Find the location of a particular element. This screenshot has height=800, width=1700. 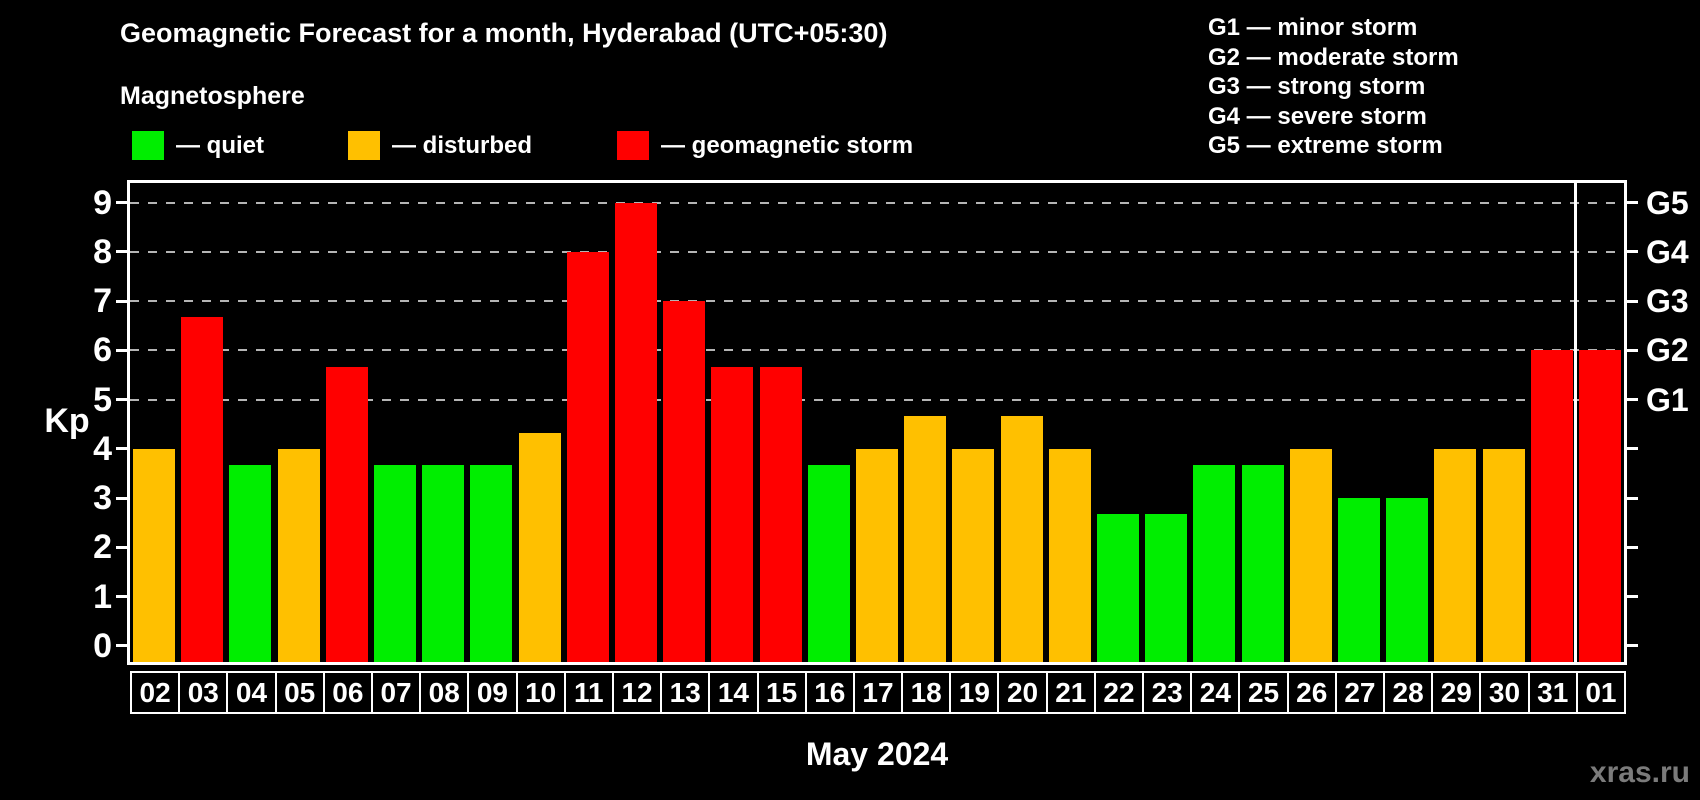

day-label-08: 08 is located at coordinates (444, 692).